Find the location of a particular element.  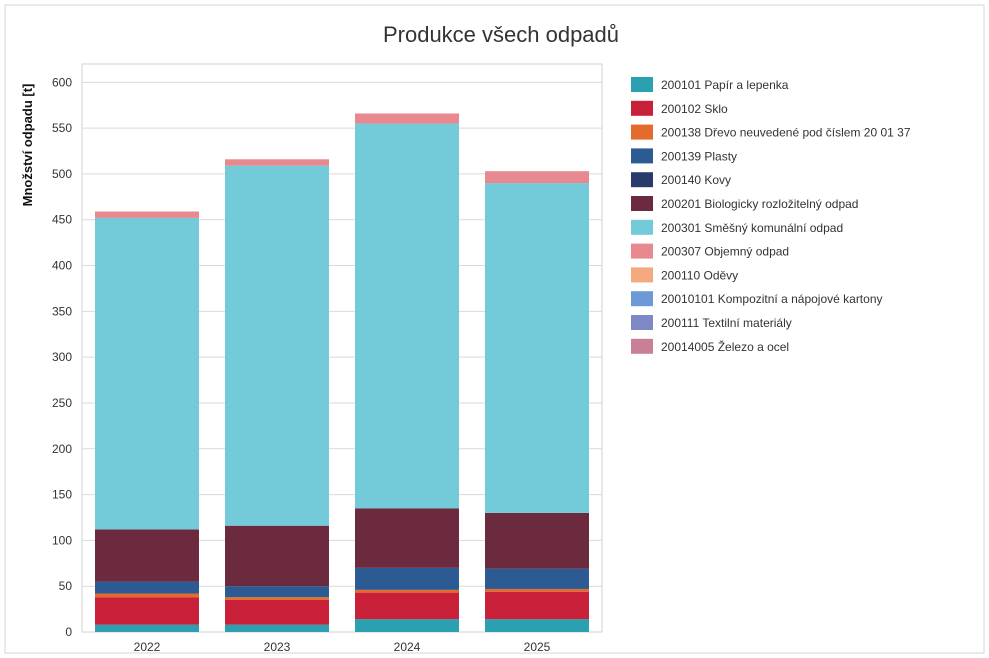

y-tick-label: 500 is located at coordinates (62, 174).